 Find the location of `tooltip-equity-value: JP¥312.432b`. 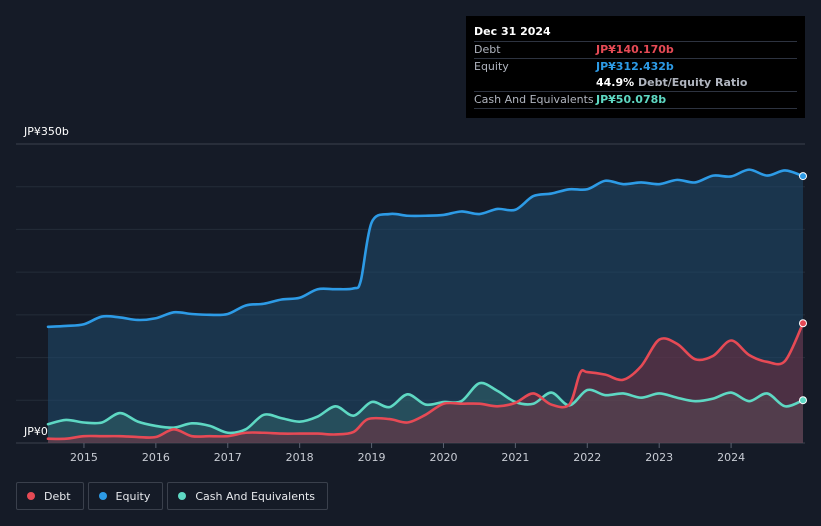

tooltip-equity-value: JP¥312.432b is located at coordinates (635, 66).